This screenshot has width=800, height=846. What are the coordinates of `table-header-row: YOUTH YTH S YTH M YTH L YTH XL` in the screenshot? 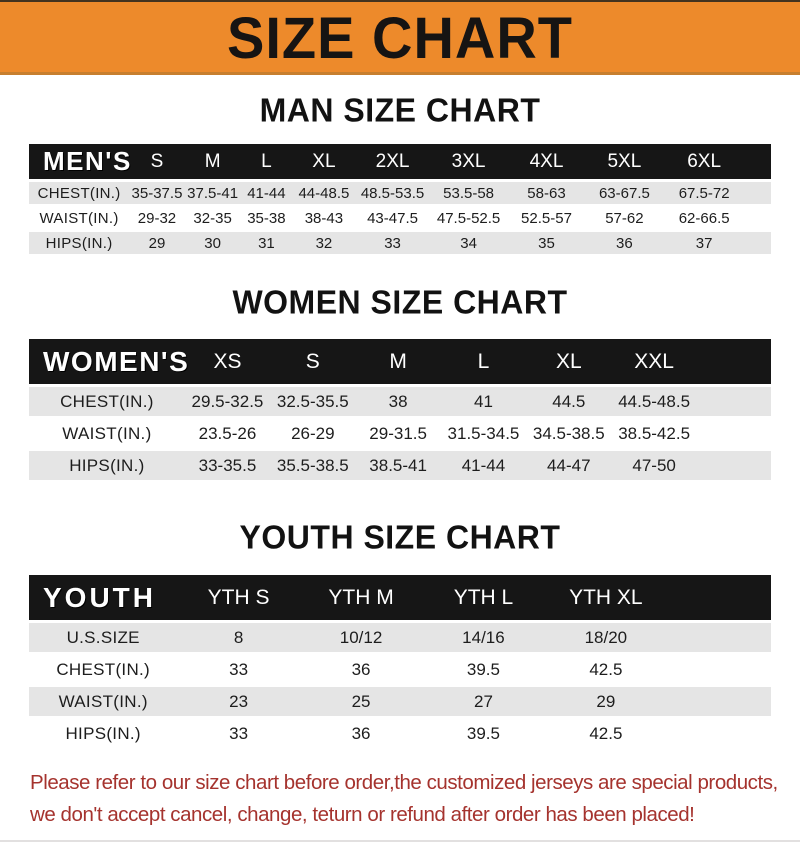 It's located at (400, 597).